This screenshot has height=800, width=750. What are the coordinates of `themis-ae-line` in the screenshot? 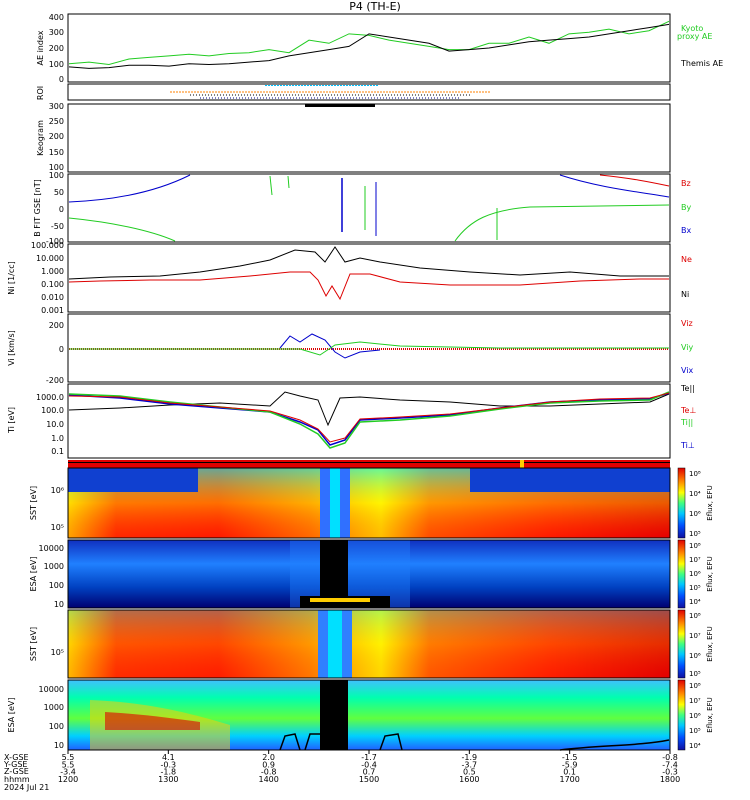 It's located at (369, 46).